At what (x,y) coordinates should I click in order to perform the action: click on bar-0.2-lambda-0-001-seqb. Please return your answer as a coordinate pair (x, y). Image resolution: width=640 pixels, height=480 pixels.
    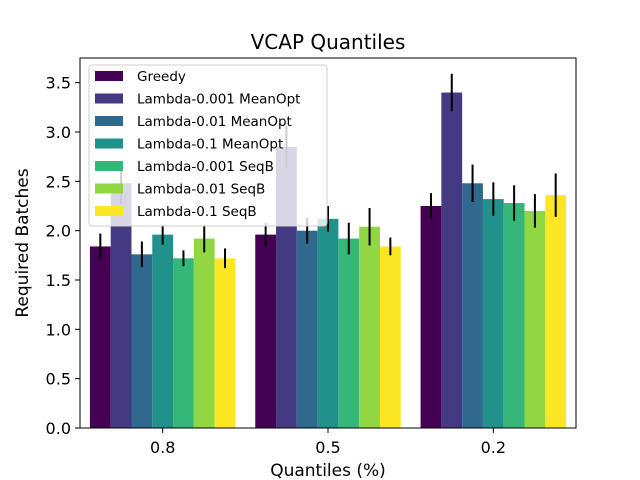
    Looking at the image, I should click on (514, 315).